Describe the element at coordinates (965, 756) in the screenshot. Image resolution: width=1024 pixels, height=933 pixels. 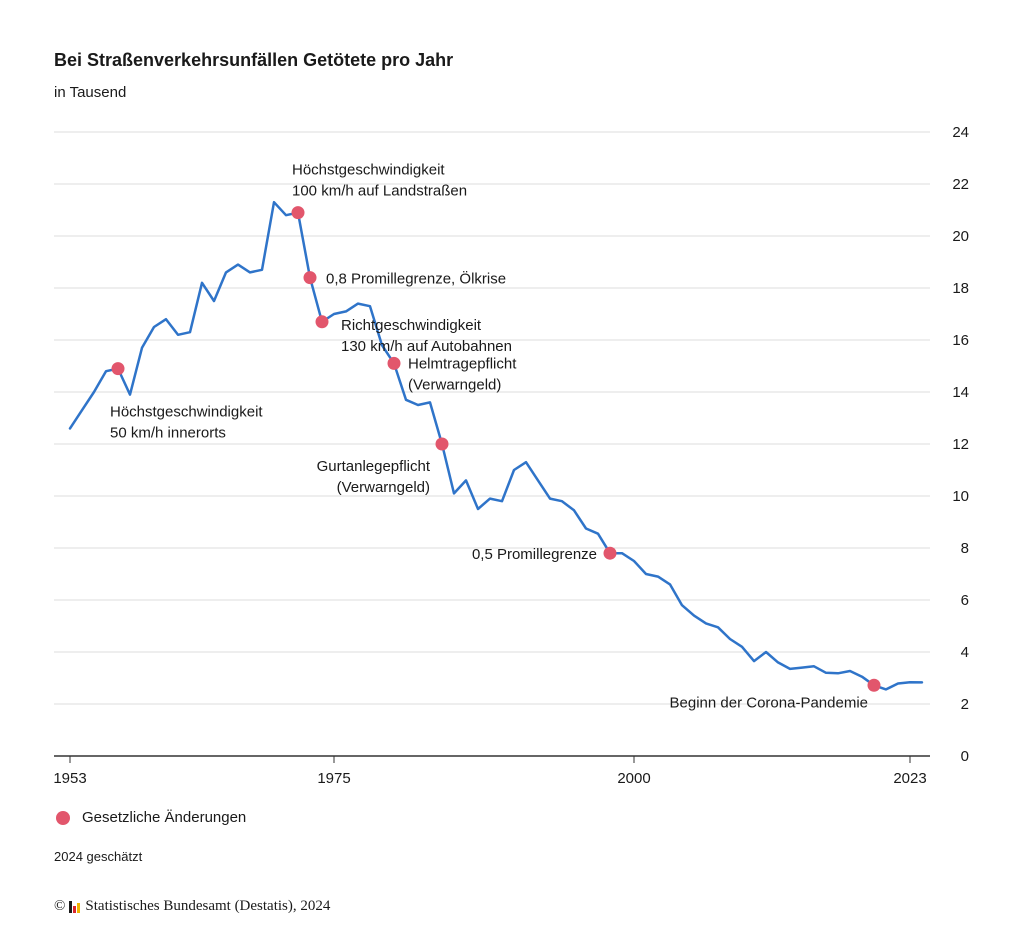
I see `y-tick-label: 0` at that location.